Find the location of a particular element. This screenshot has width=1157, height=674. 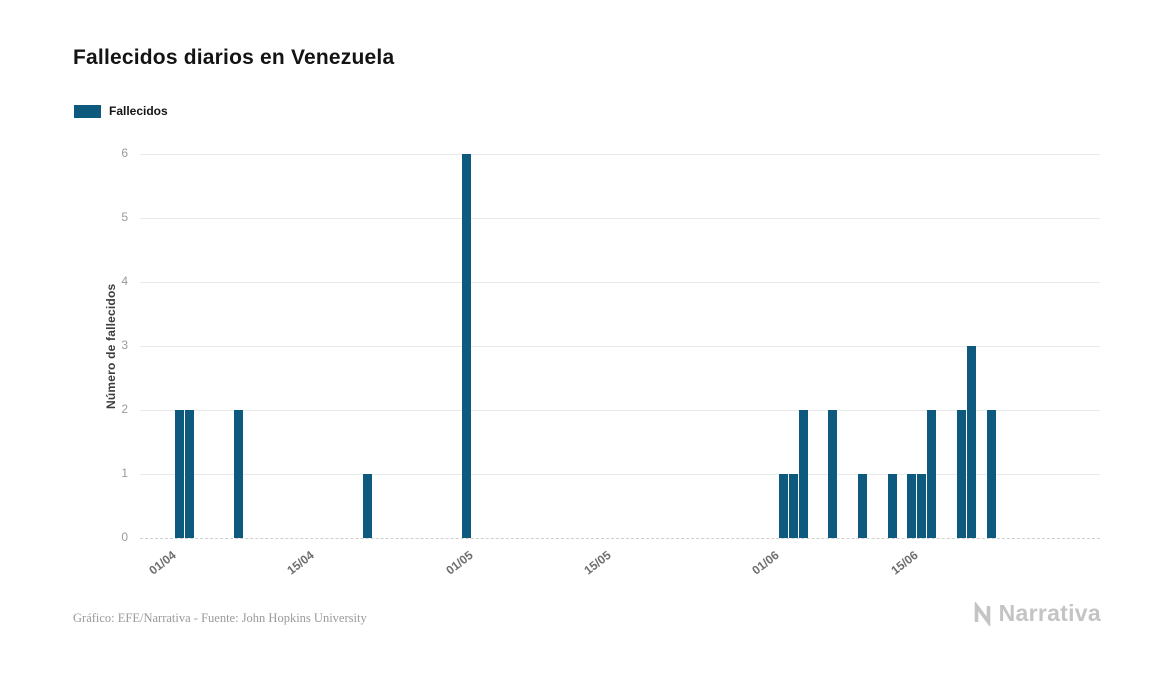

legend-item-fallecidos: Fallecidos is located at coordinates (121, 111).